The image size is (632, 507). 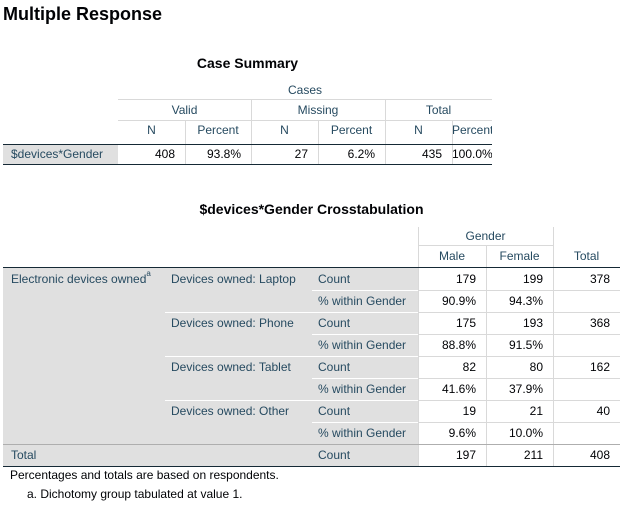 What do you see at coordinates (184, 110) in the screenshot?
I see `column-subgroup: Valid` at bounding box center [184, 110].